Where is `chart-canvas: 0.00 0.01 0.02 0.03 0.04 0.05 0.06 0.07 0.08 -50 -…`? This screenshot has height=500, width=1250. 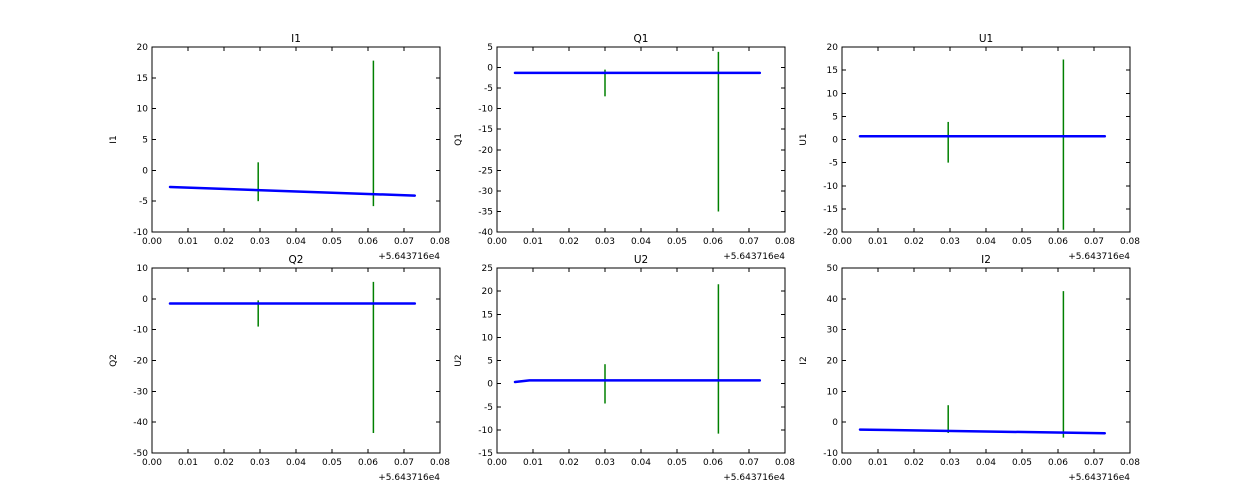
chart-canvas: 0.00 0.01 0.02 0.03 0.04 0.05 0.06 0.07 0.08 -50 -… is located at coordinates (279, 368).